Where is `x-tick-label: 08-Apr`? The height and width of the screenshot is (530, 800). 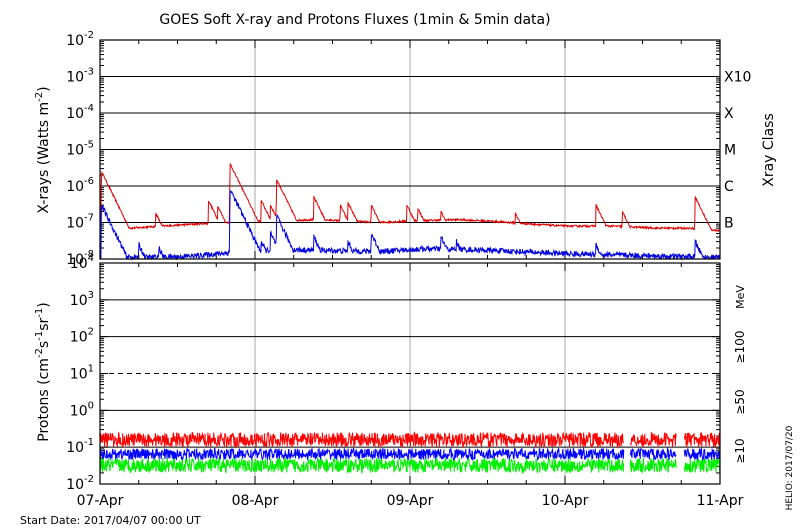 x-tick-label: 08-Apr is located at coordinates (255, 501).